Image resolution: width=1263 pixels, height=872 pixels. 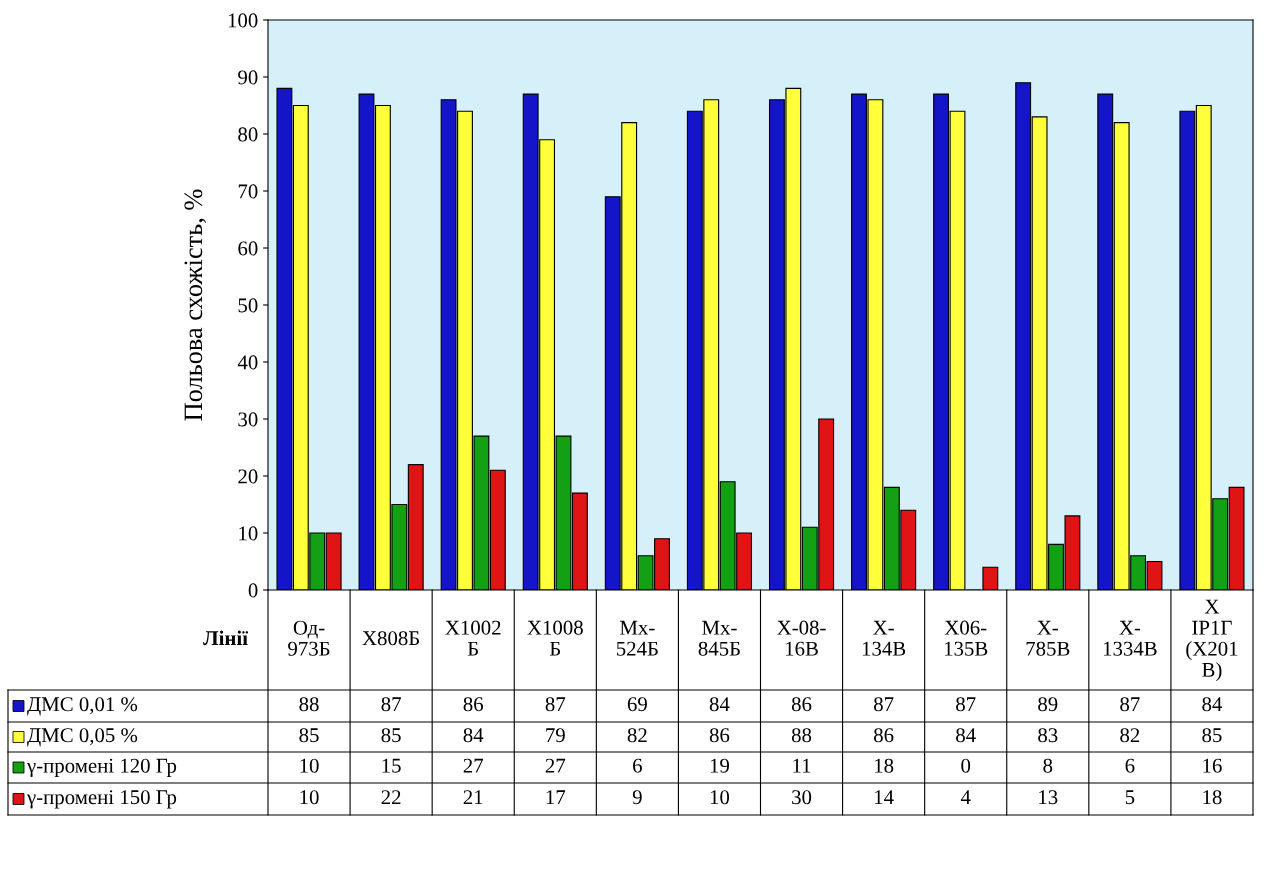 I want to click on data-label: 21, so click(x=473, y=797).